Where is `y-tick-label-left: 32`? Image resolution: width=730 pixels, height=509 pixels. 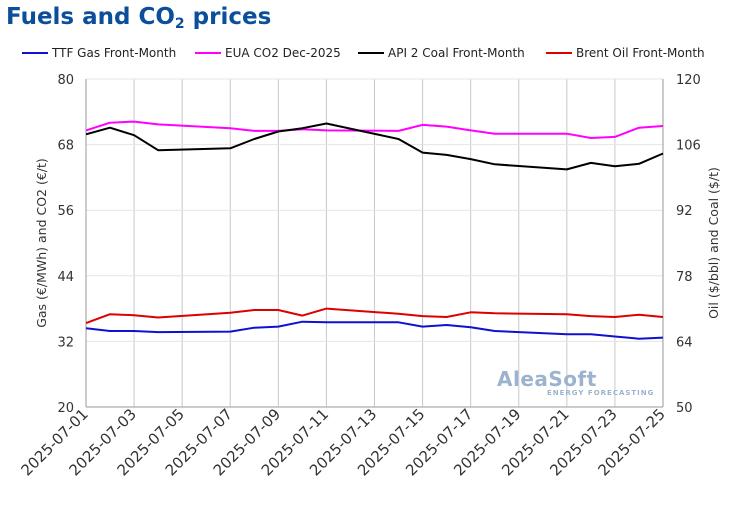
y-tick-label-left: 32 is located at coordinates (65, 342).